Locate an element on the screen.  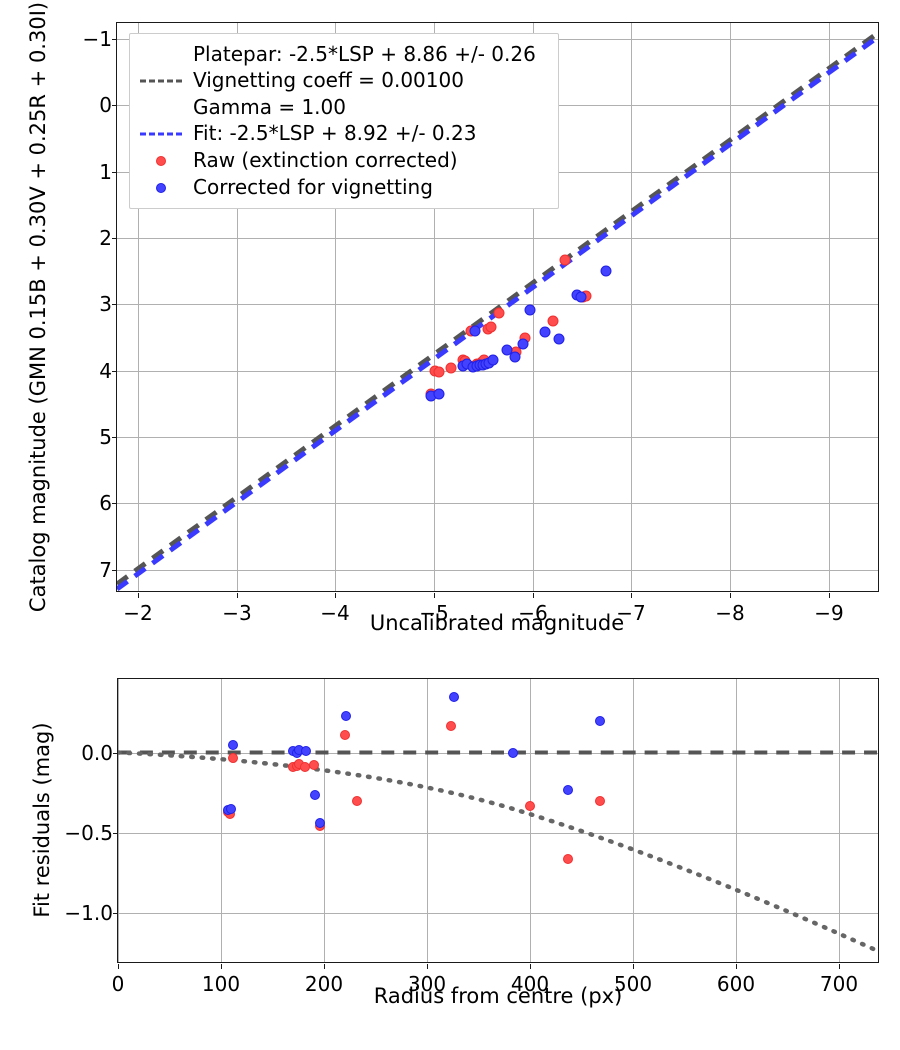
xtick-label: 300 is located at coordinates (427, 984).